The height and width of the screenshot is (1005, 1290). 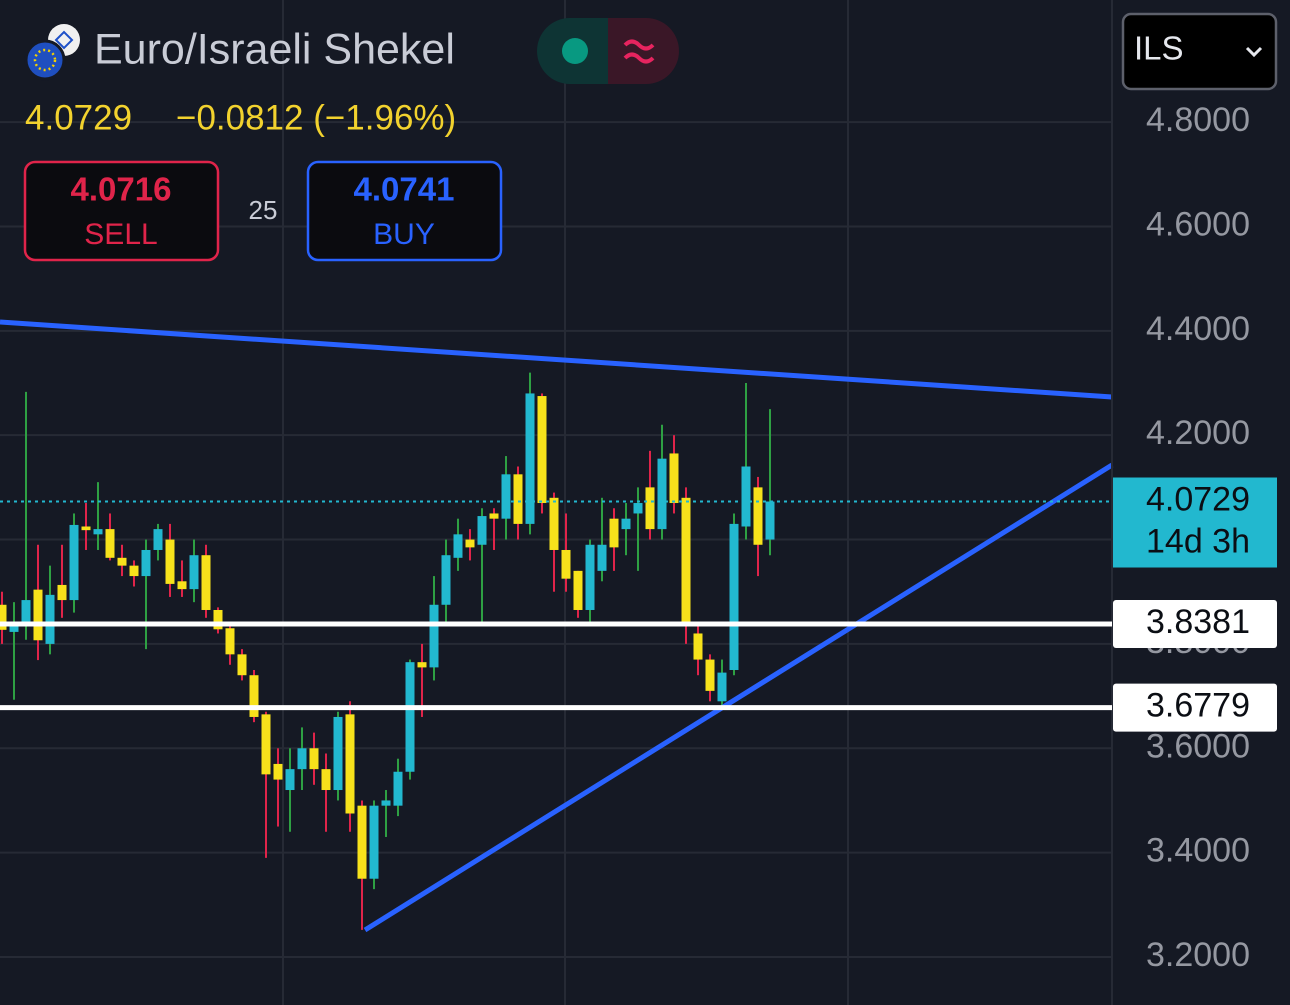 What do you see at coordinates (1198, 955) in the screenshot?
I see `y-tick-label: 3.2000` at bounding box center [1198, 955].